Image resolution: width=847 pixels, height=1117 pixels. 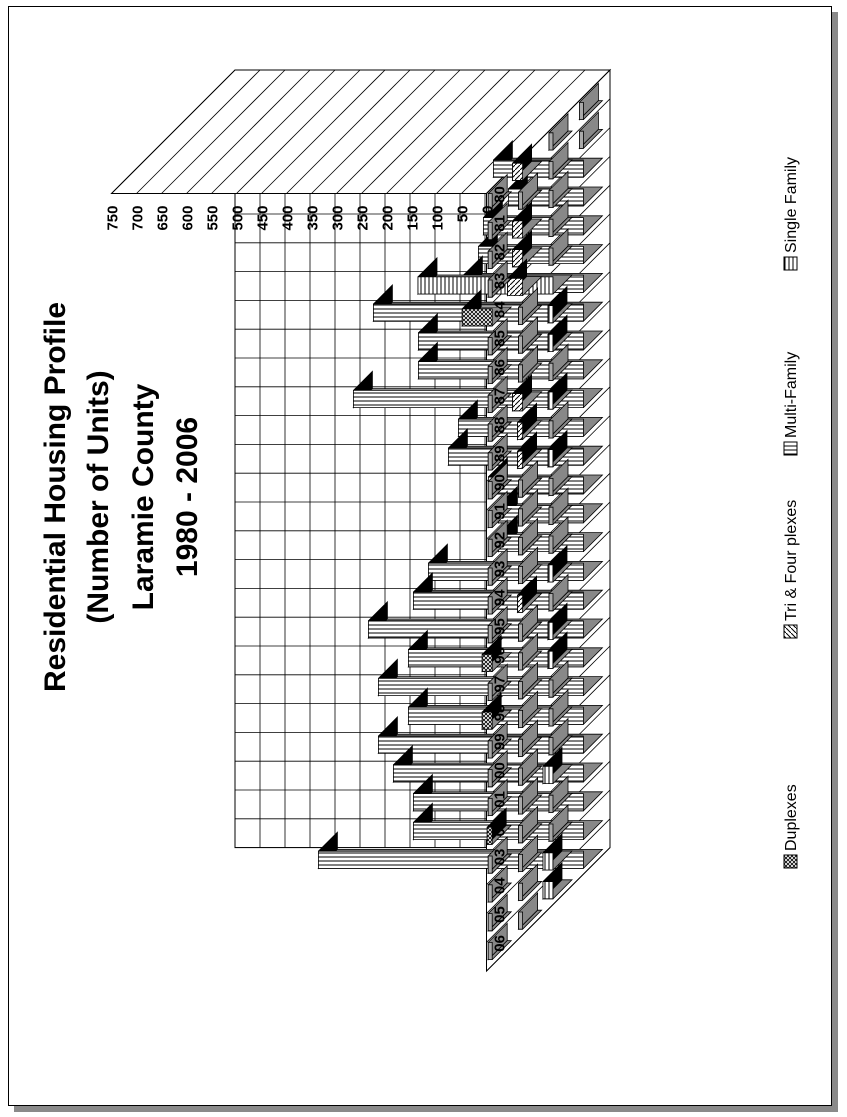 I want to click on value-tick-label: 600, so click(x=188, y=218).